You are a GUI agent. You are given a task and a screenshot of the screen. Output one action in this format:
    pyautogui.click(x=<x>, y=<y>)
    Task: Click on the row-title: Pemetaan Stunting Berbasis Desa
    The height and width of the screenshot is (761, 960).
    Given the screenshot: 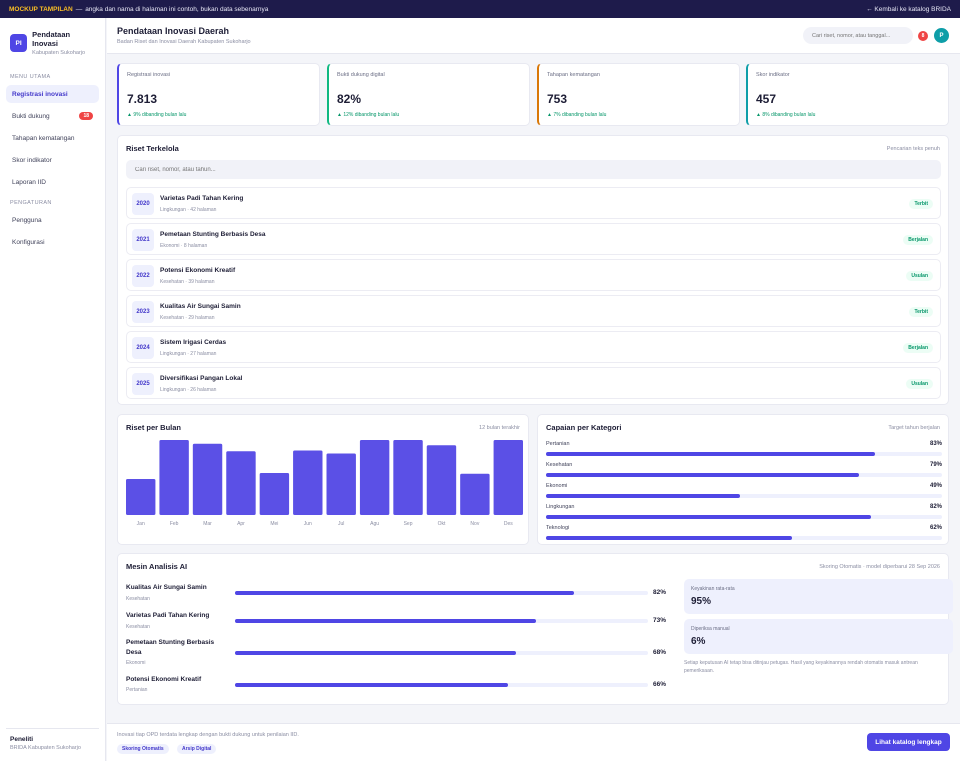 What is the action you would take?
    pyautogui.click(x=213, y=234)
    